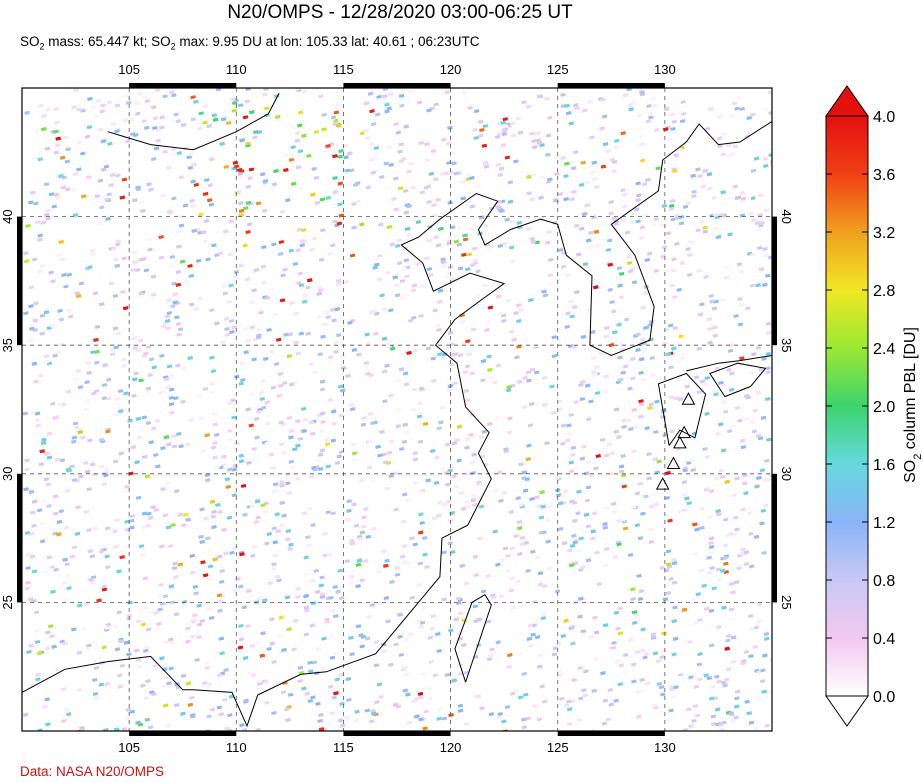 This screenshot has width=923, height=783. Describe the element at coordinates (774, 281) in the screenshot. I see `frame-bar-right` at that location.